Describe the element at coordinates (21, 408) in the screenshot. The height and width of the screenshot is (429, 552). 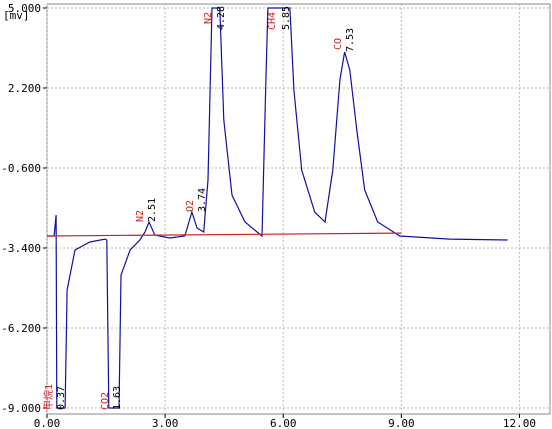
I see `y-tick-label: -9.000` at that location.